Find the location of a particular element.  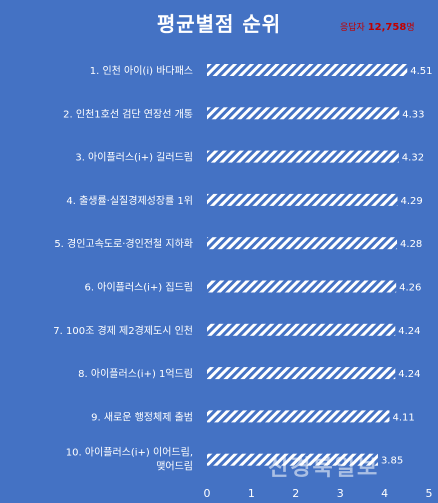

value-label: 3.85 is located at coordinates (392, 461).